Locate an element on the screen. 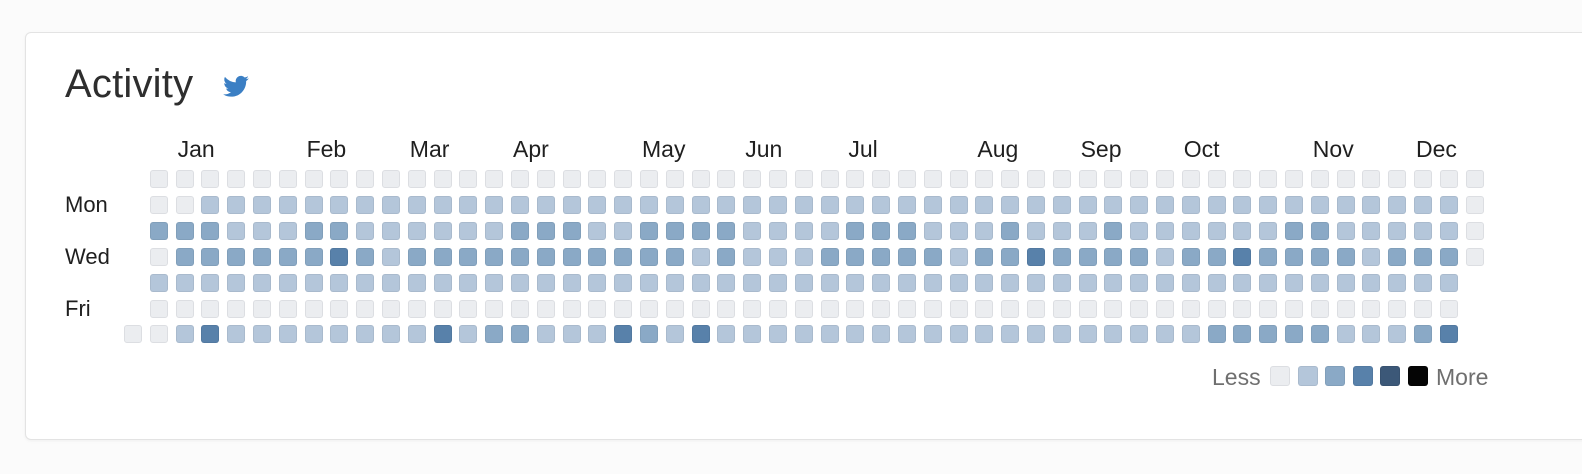  twitter-share-button is located at coordinates (236, 87).